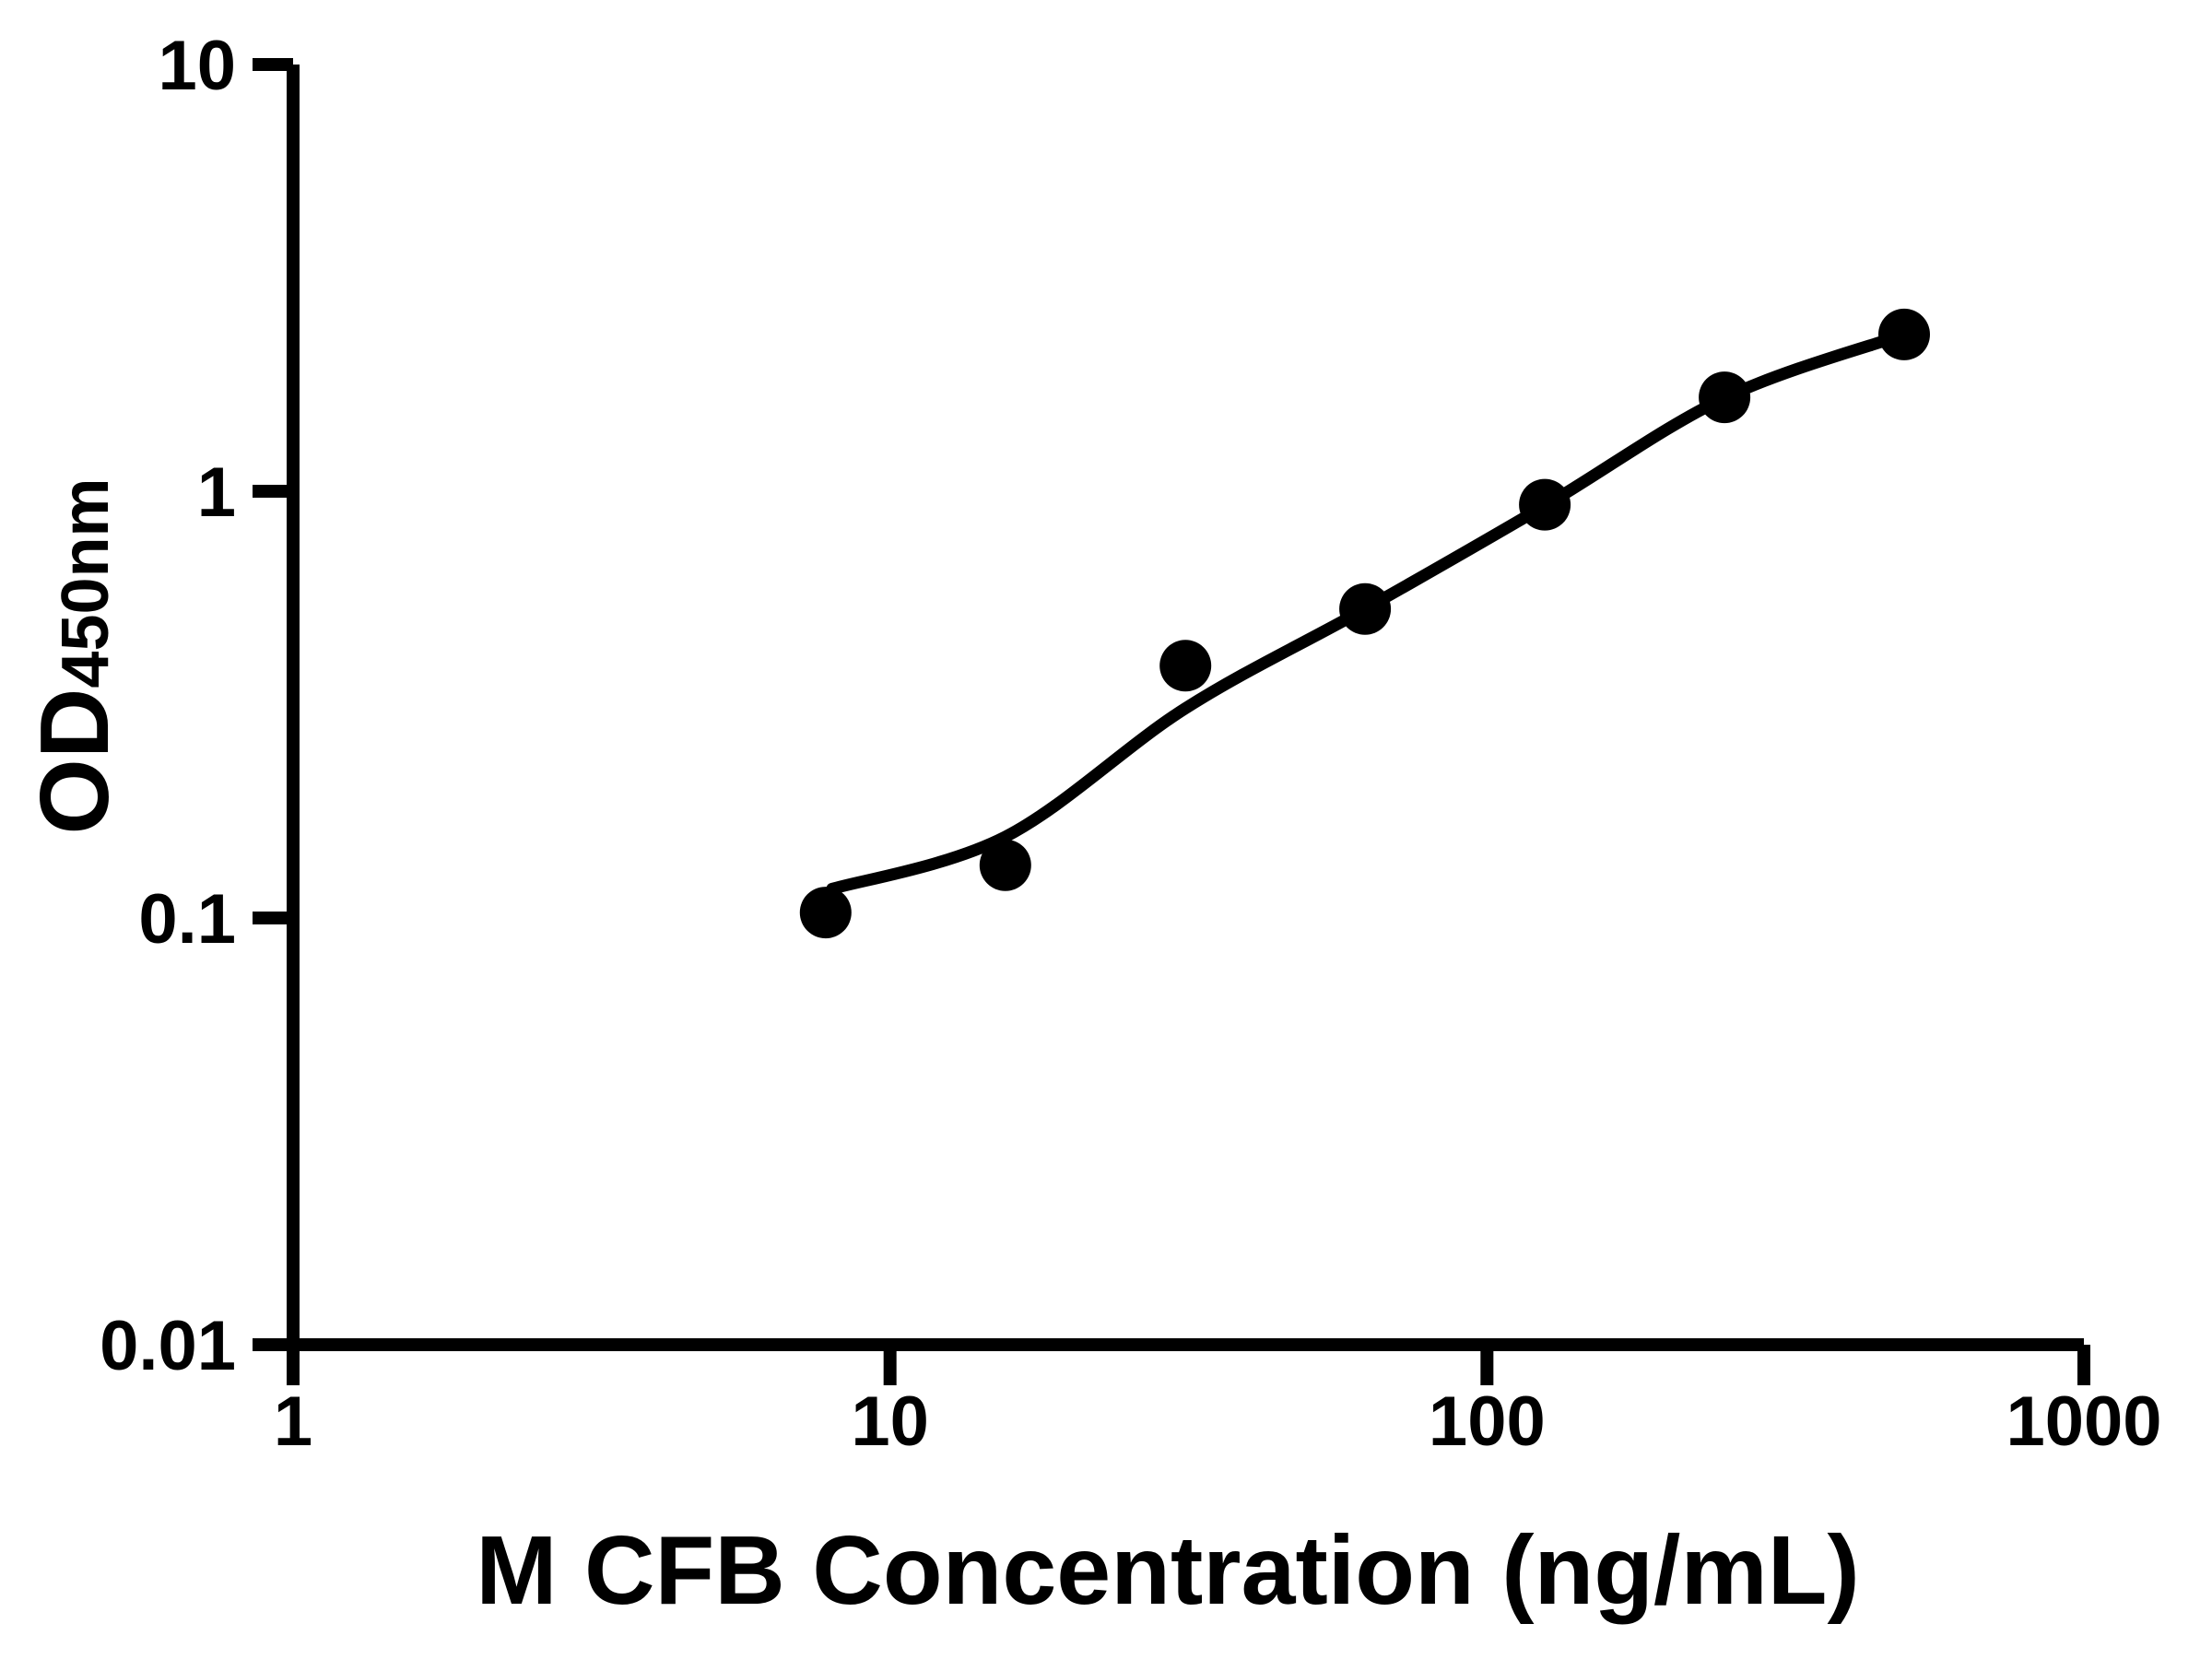 This screenshot has height=1659, width=2212. I want to click on x-axis-tick-labels: 1 10 100 1000, so click(1218, 1421).